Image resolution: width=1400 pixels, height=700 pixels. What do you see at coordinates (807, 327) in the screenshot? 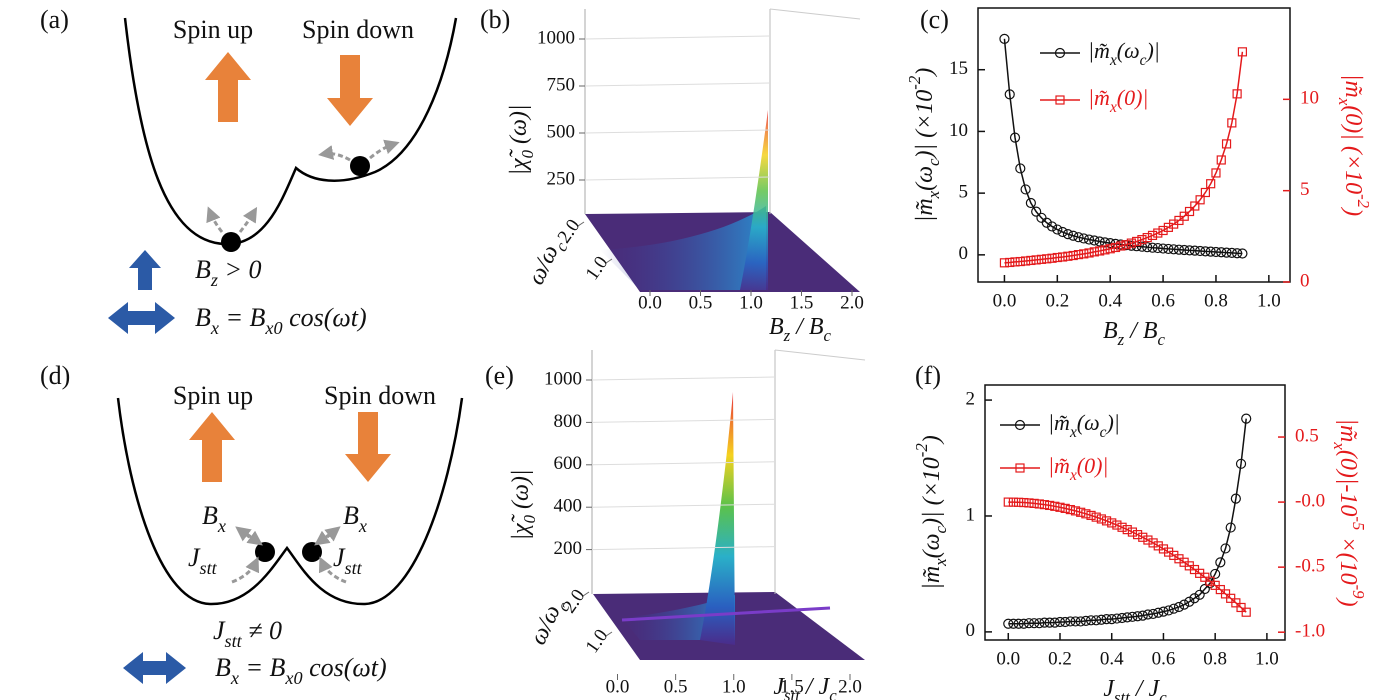
I see `text-part: / B` at bounding box center [807, 327].